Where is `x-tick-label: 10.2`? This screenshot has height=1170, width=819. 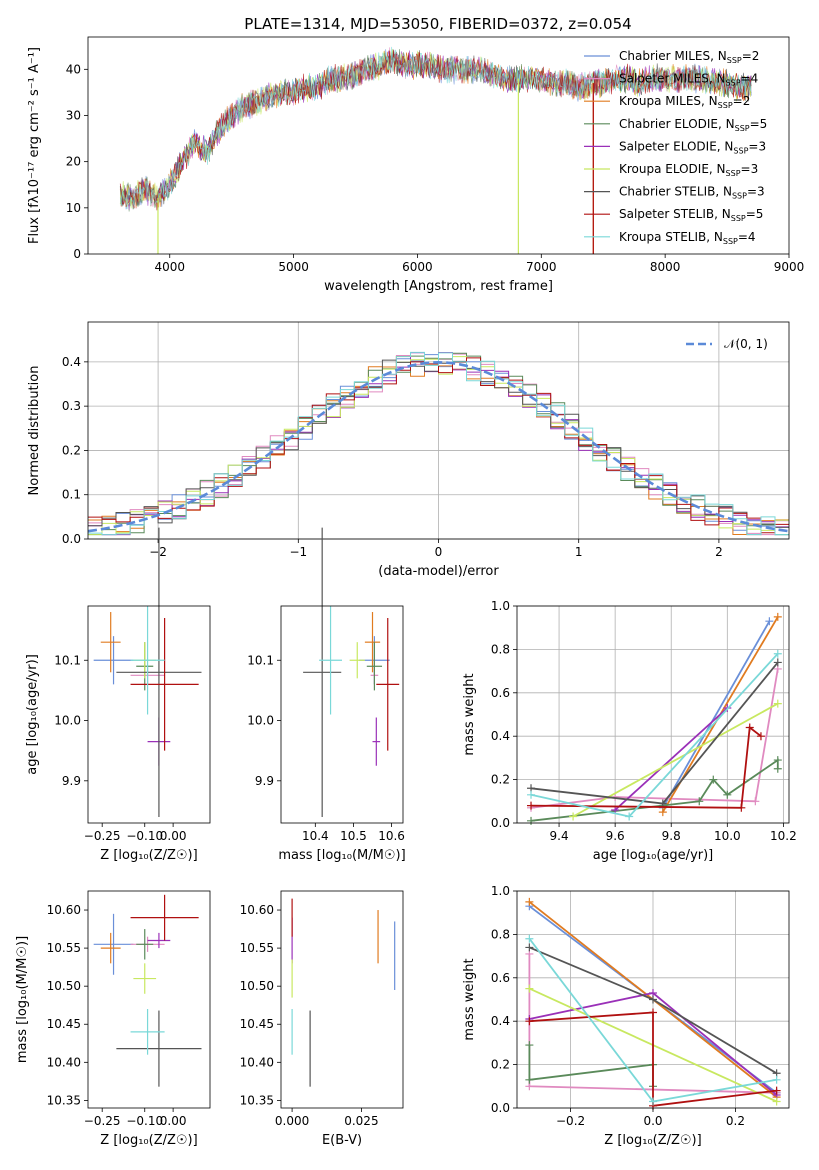
x-tick-label: 10.2 is located at coordinates (783, 836).